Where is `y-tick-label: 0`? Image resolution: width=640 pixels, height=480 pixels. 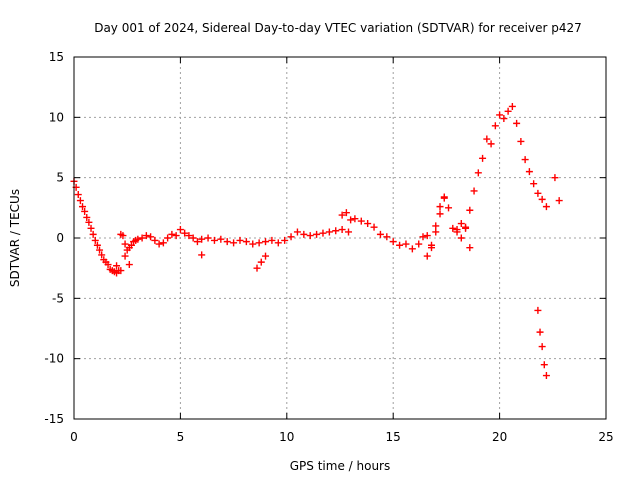 y-tick-label: 0 is located at coordinates (60, 238).